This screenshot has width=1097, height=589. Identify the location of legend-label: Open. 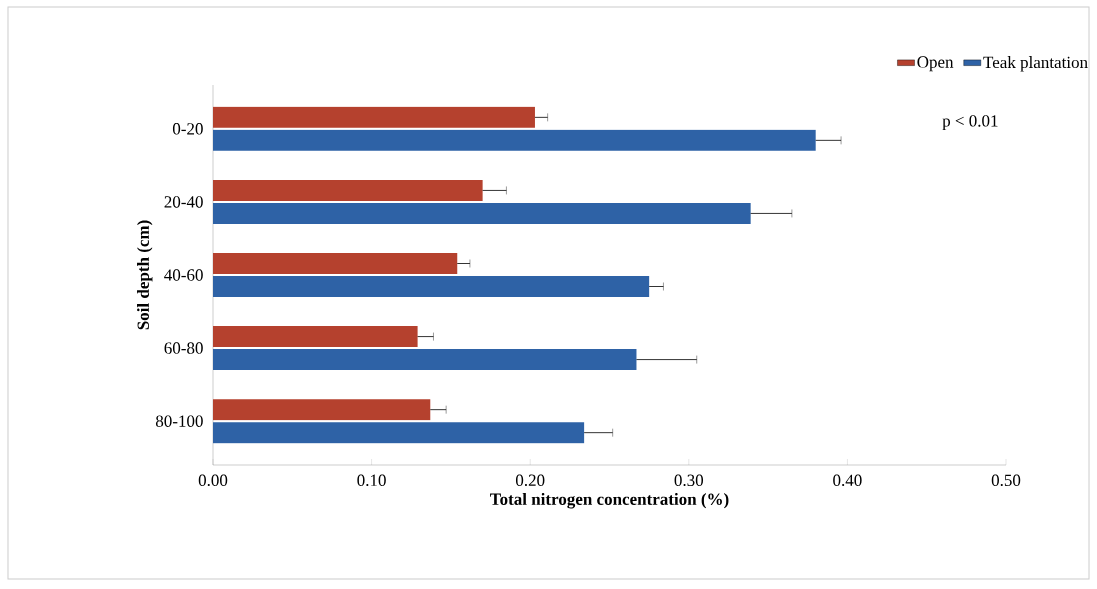
(935, 64).